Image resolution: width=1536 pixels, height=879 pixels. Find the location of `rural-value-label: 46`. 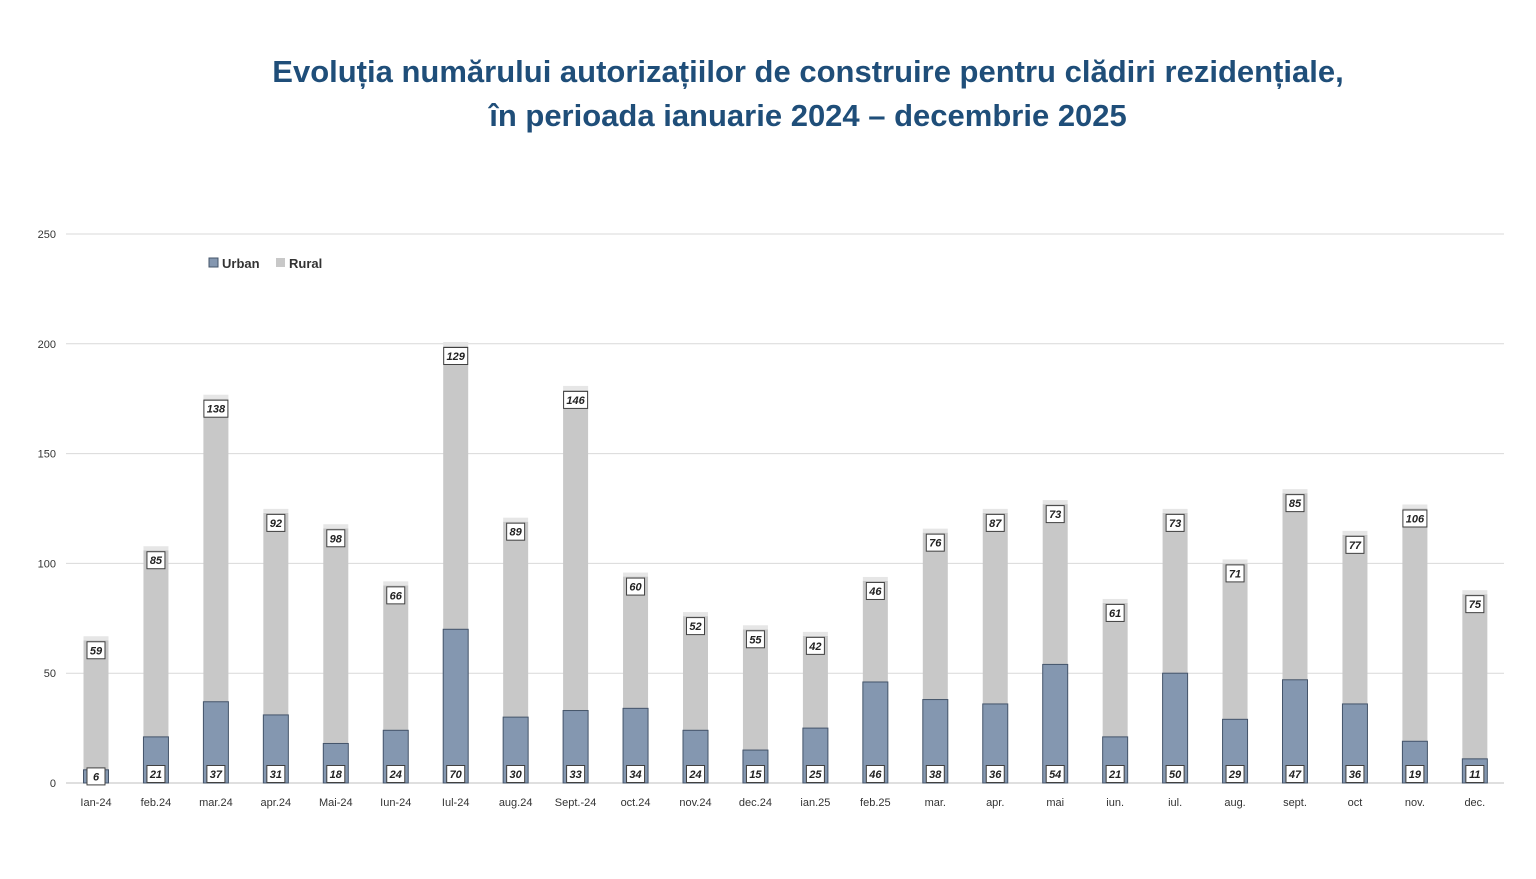

rural-value-label: 46 is located at coordinates (875, 592).